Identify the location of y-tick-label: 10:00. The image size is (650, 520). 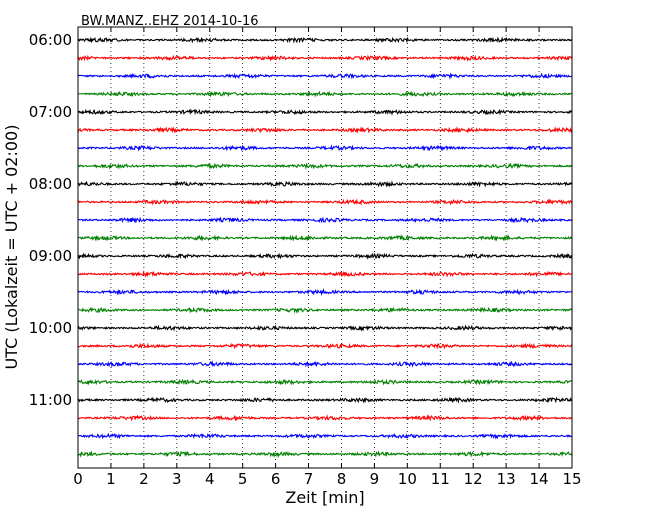
(50, 328).